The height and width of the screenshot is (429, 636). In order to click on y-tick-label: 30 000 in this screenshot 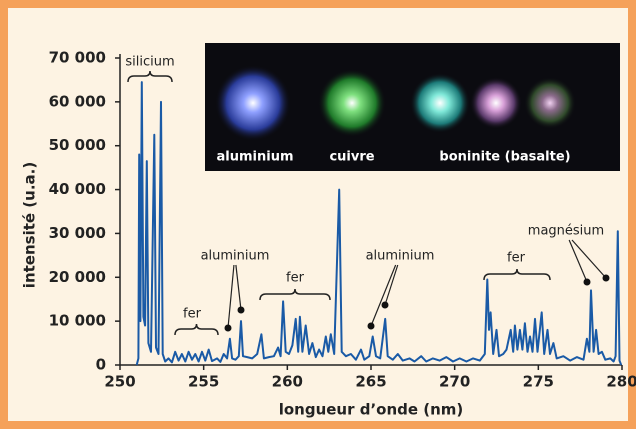, I will do `click(77, 233)`.